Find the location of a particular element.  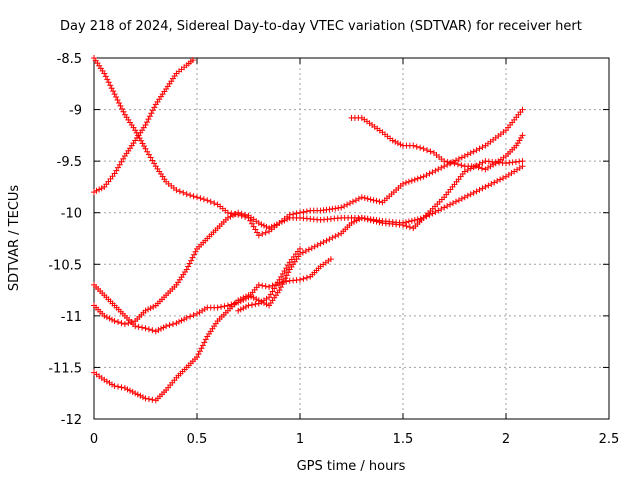

y-tick-label: -10 is located at coordinates (71, 214).